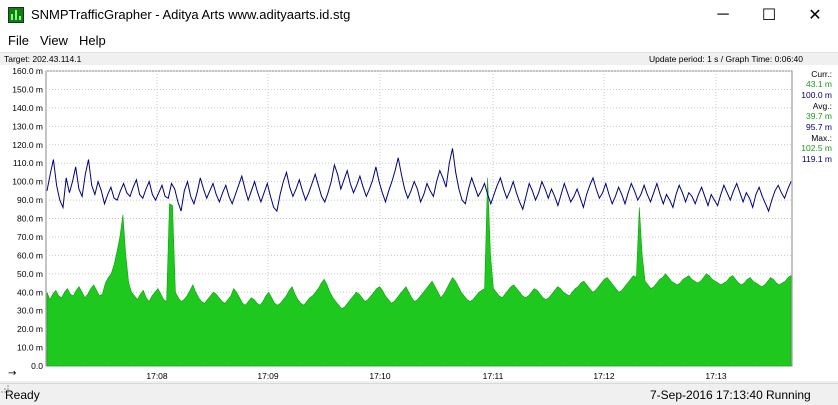  I want to click on maximize-button: ☐, so click(769, 15).